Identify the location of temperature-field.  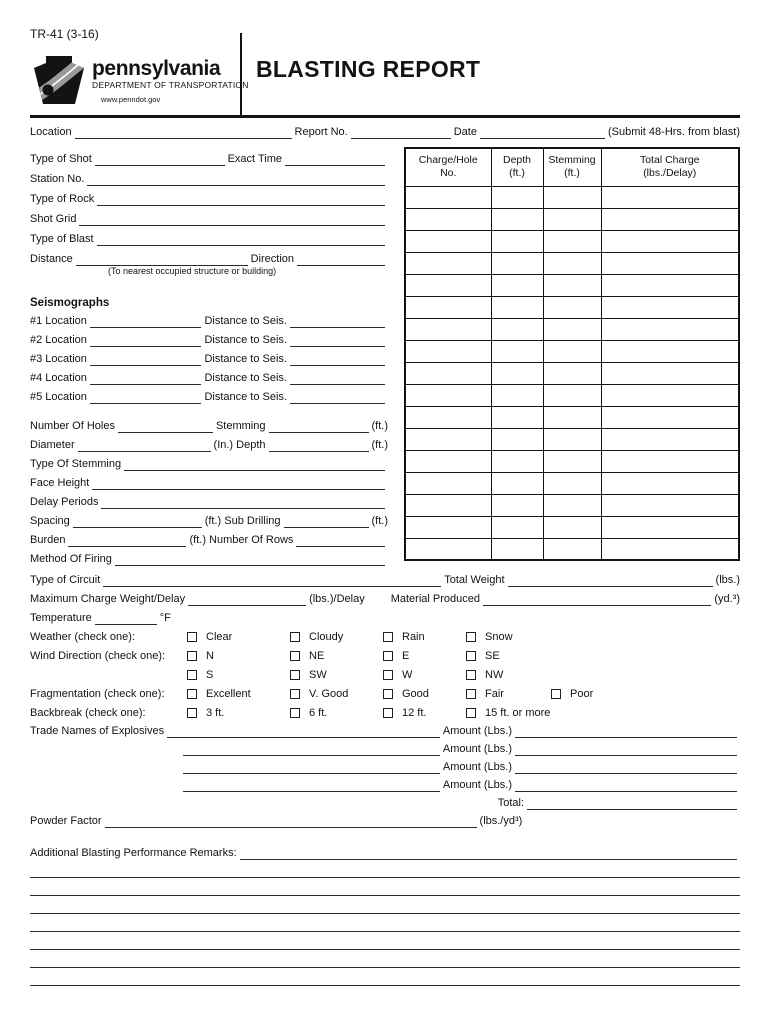
(125, 619).